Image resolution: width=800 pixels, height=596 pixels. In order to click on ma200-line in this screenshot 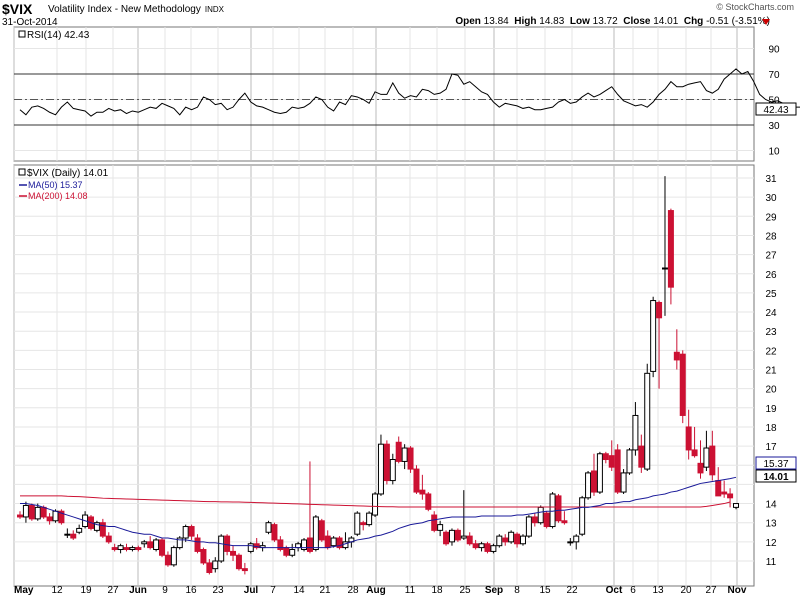, I will do `click(375, 501)`.